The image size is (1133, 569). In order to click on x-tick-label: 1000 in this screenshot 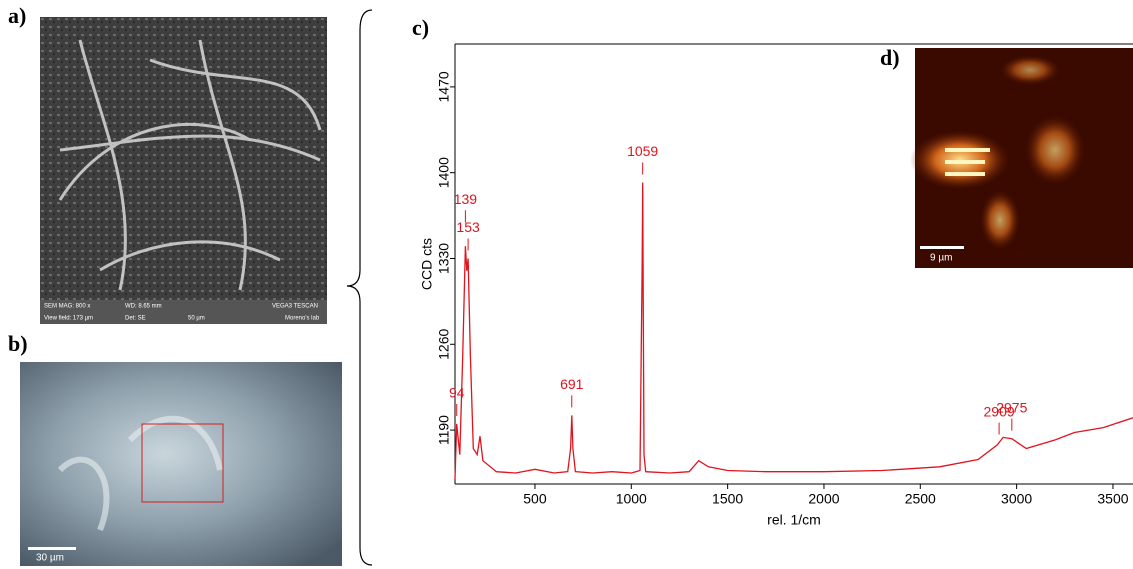, I will do `click(631, 499)`.